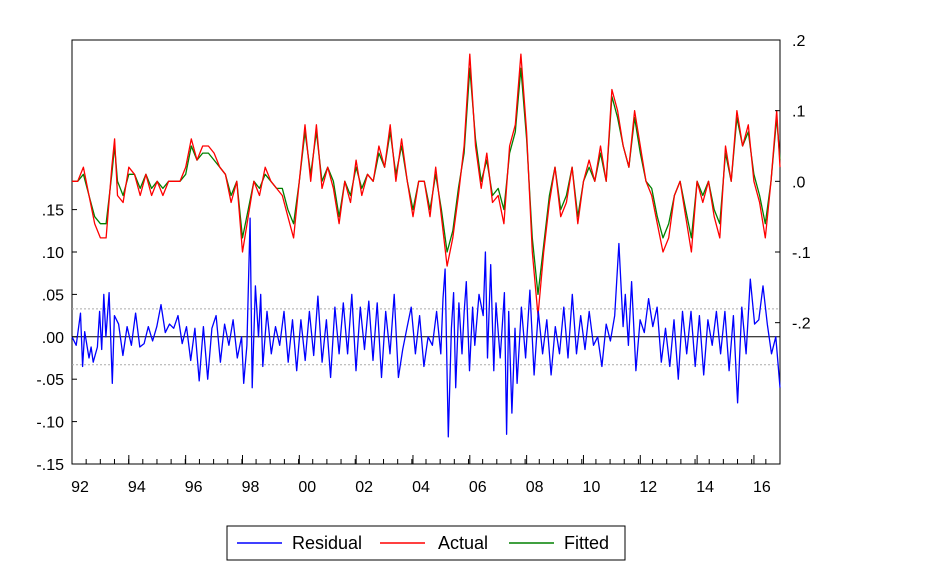 The image size is (936, 568). Describe the element at coordinates (50, 423) in the screenshot. I see `left-tick-label: -.10` at that location.